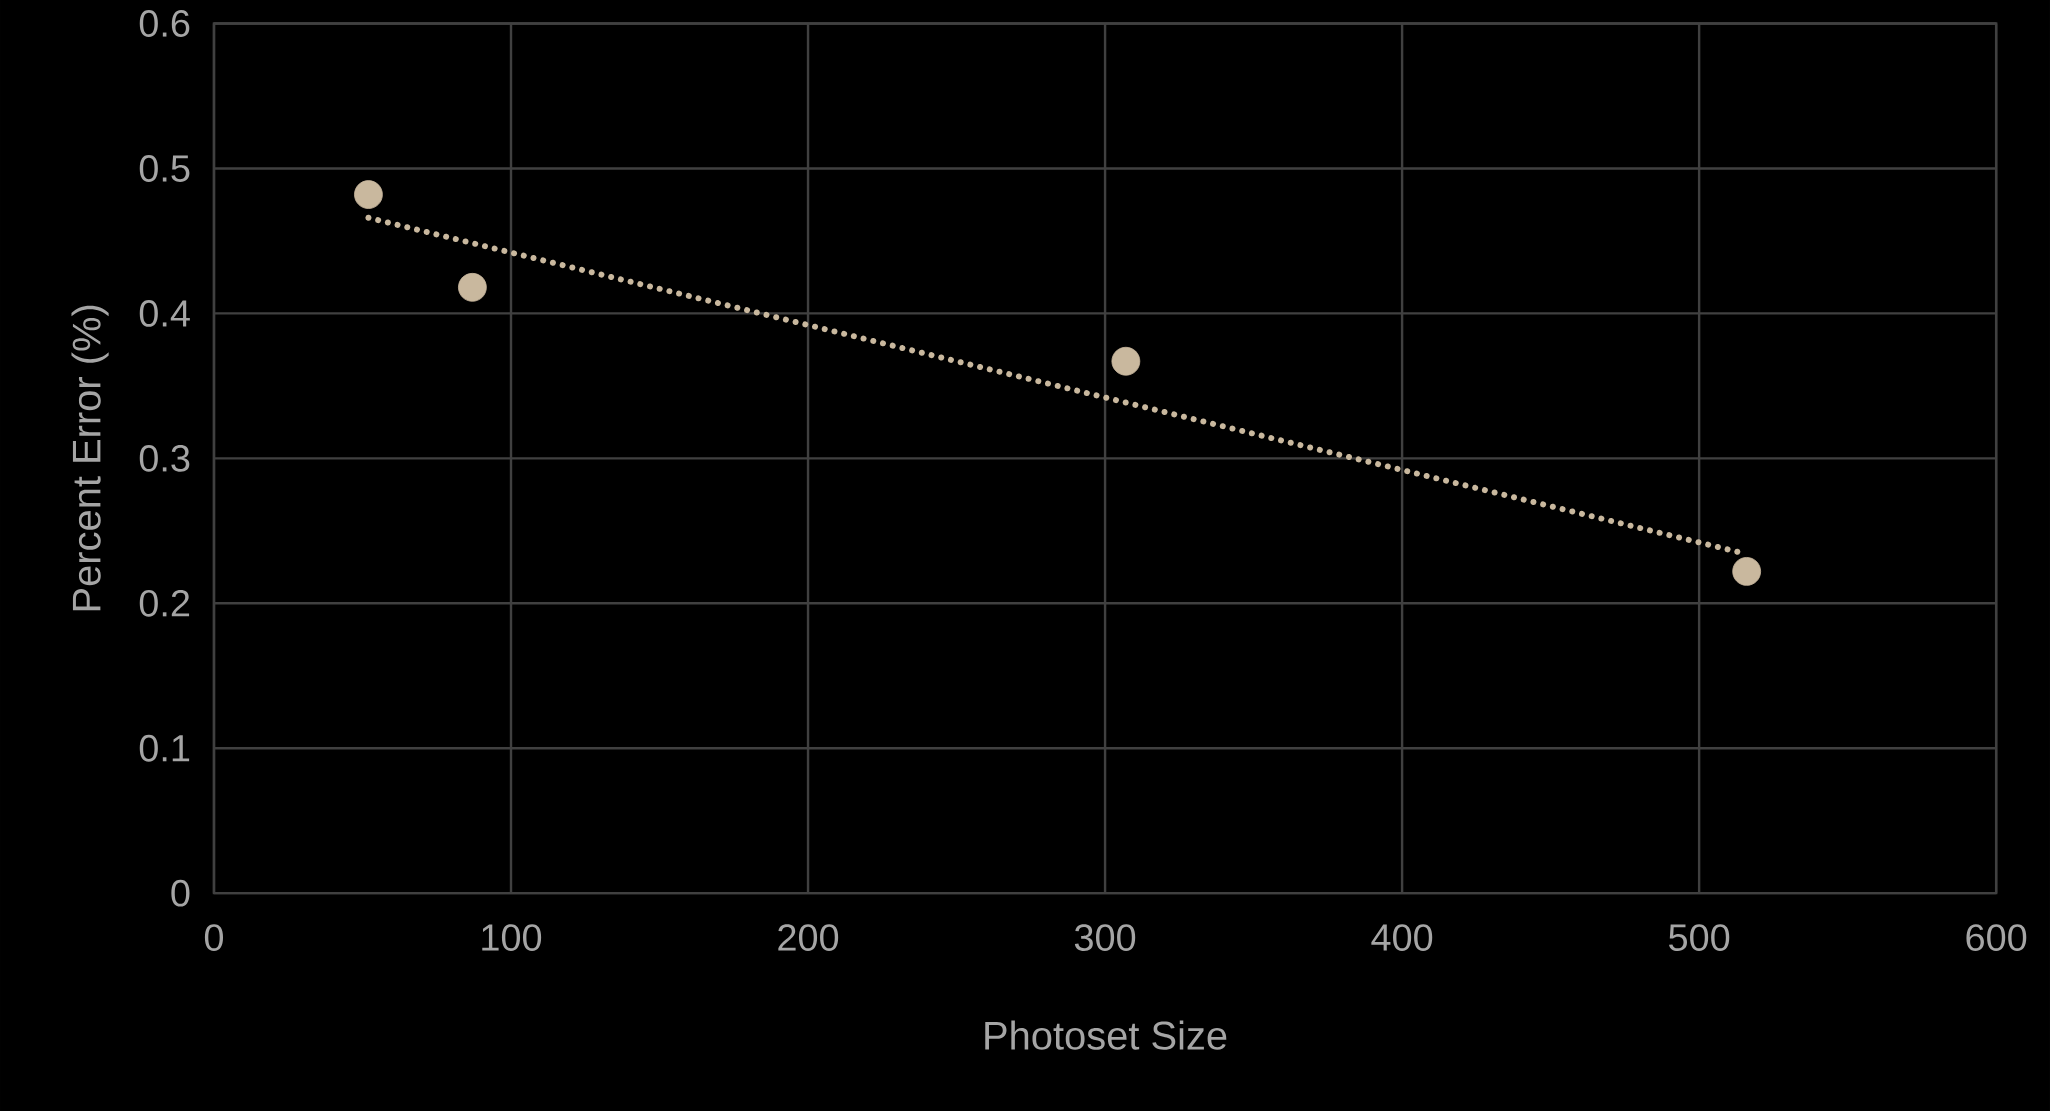 The width and height of the screenshot is (2050, 1111). What do you see at coordinates (164, 168) in the screenshot?
I see `y-tick-label: 0.5` at bounding box center [164, 168].